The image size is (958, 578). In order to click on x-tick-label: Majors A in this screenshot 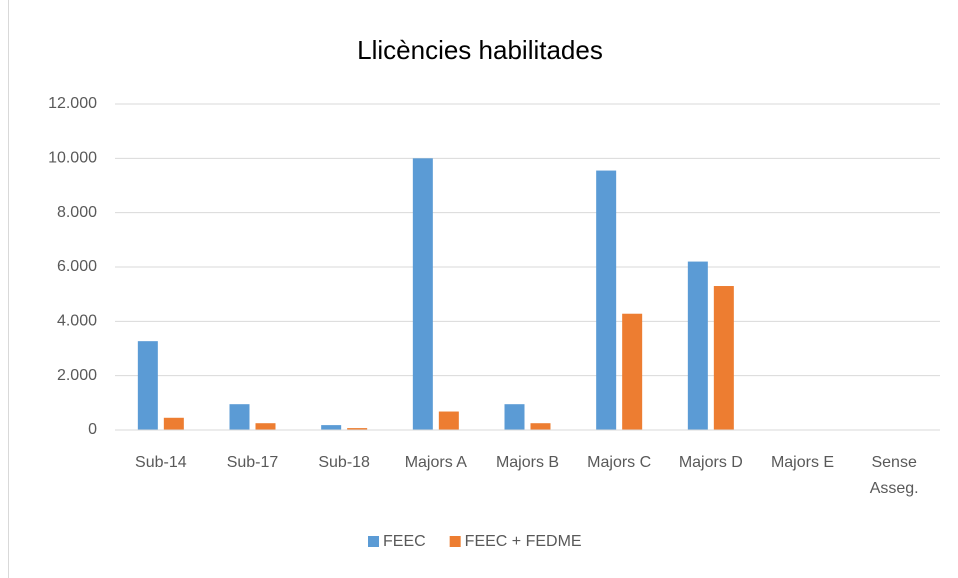, I will do `click(436, 462)`.